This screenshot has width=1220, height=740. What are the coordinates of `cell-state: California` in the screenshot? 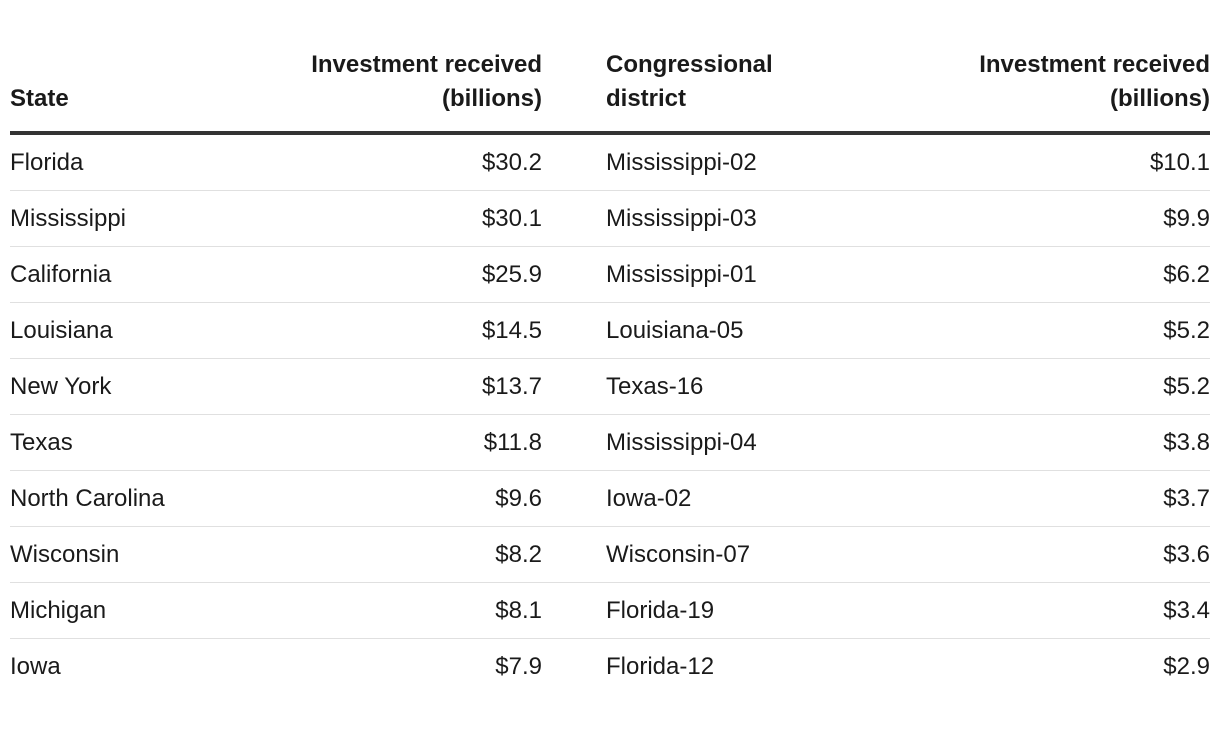 It's located at (150, 274).